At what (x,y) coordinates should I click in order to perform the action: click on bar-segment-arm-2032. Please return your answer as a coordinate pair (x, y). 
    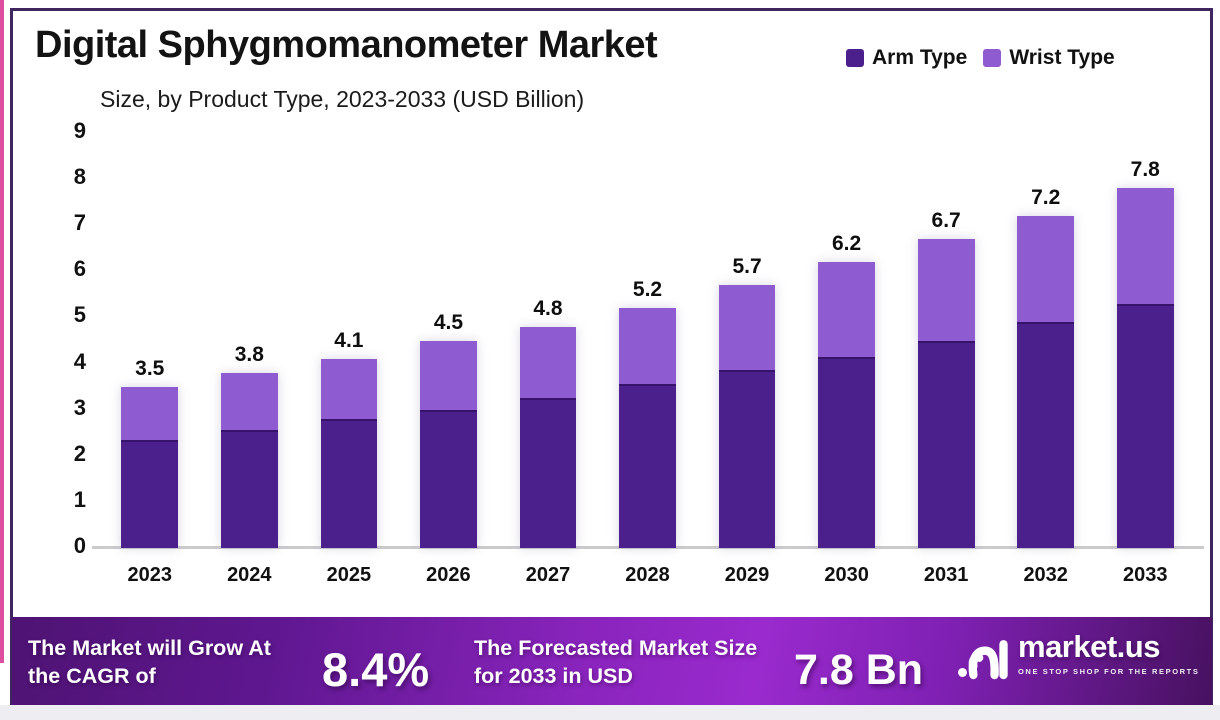
    Looking at the image, I should click on (1046, 435).